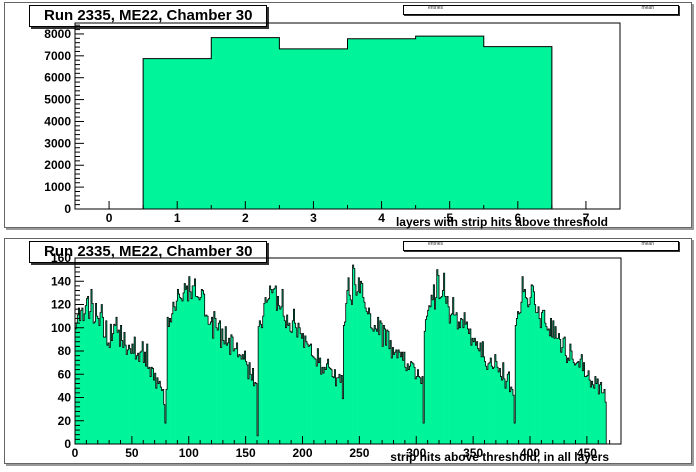 This screenshot has width=696, height=472. Describe the element at coordinates (57, 78) in the screenshot. I see `y-tick-label: 6000` at that location.